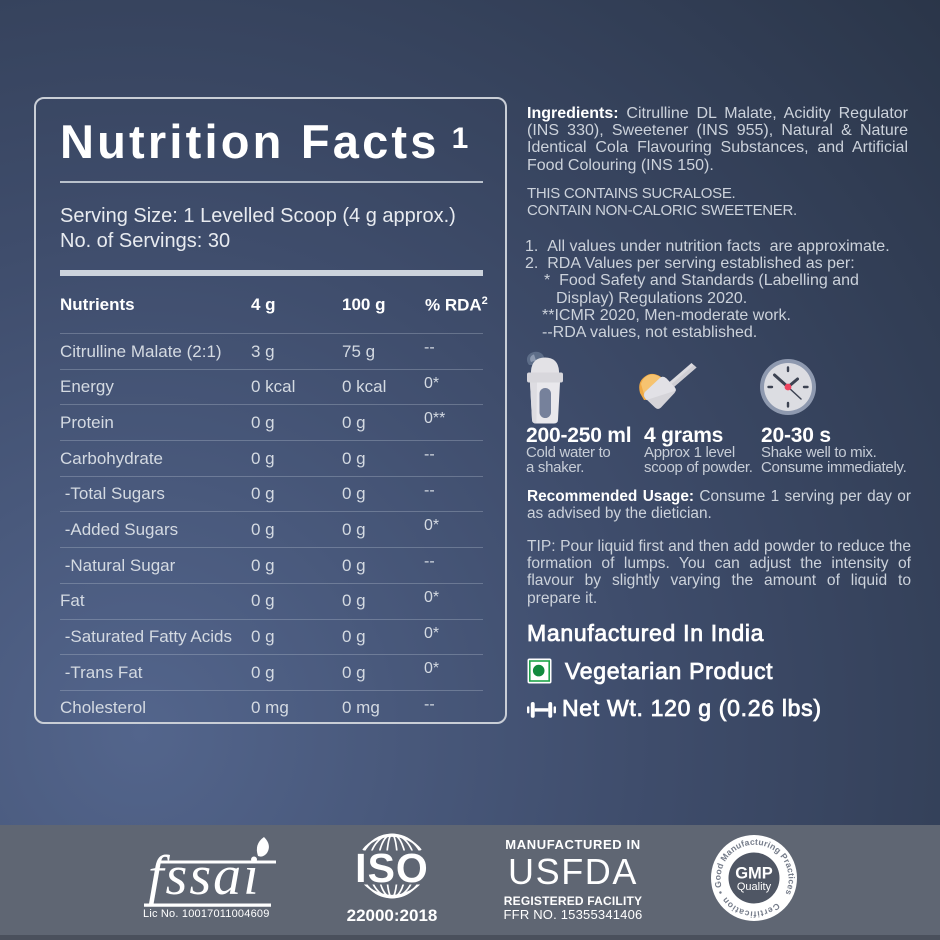 The image size is (940, 940). What do you see at coordinates (754, 874) in the screenshot?
I see `svg-text: GMP` at bounding box center [754, 874].